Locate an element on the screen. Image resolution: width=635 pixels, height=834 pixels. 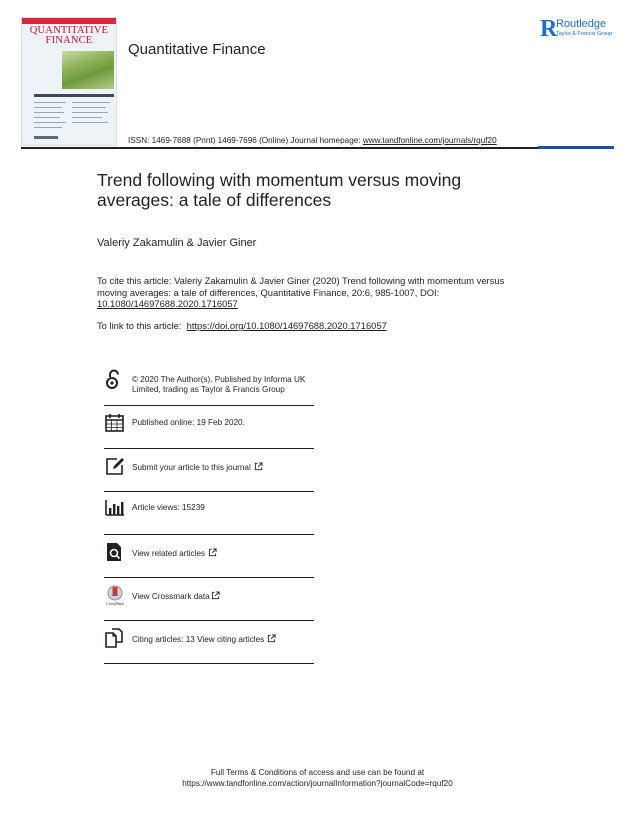
crossmark-link: View Crossmark data is located at coordinates (176, 596).